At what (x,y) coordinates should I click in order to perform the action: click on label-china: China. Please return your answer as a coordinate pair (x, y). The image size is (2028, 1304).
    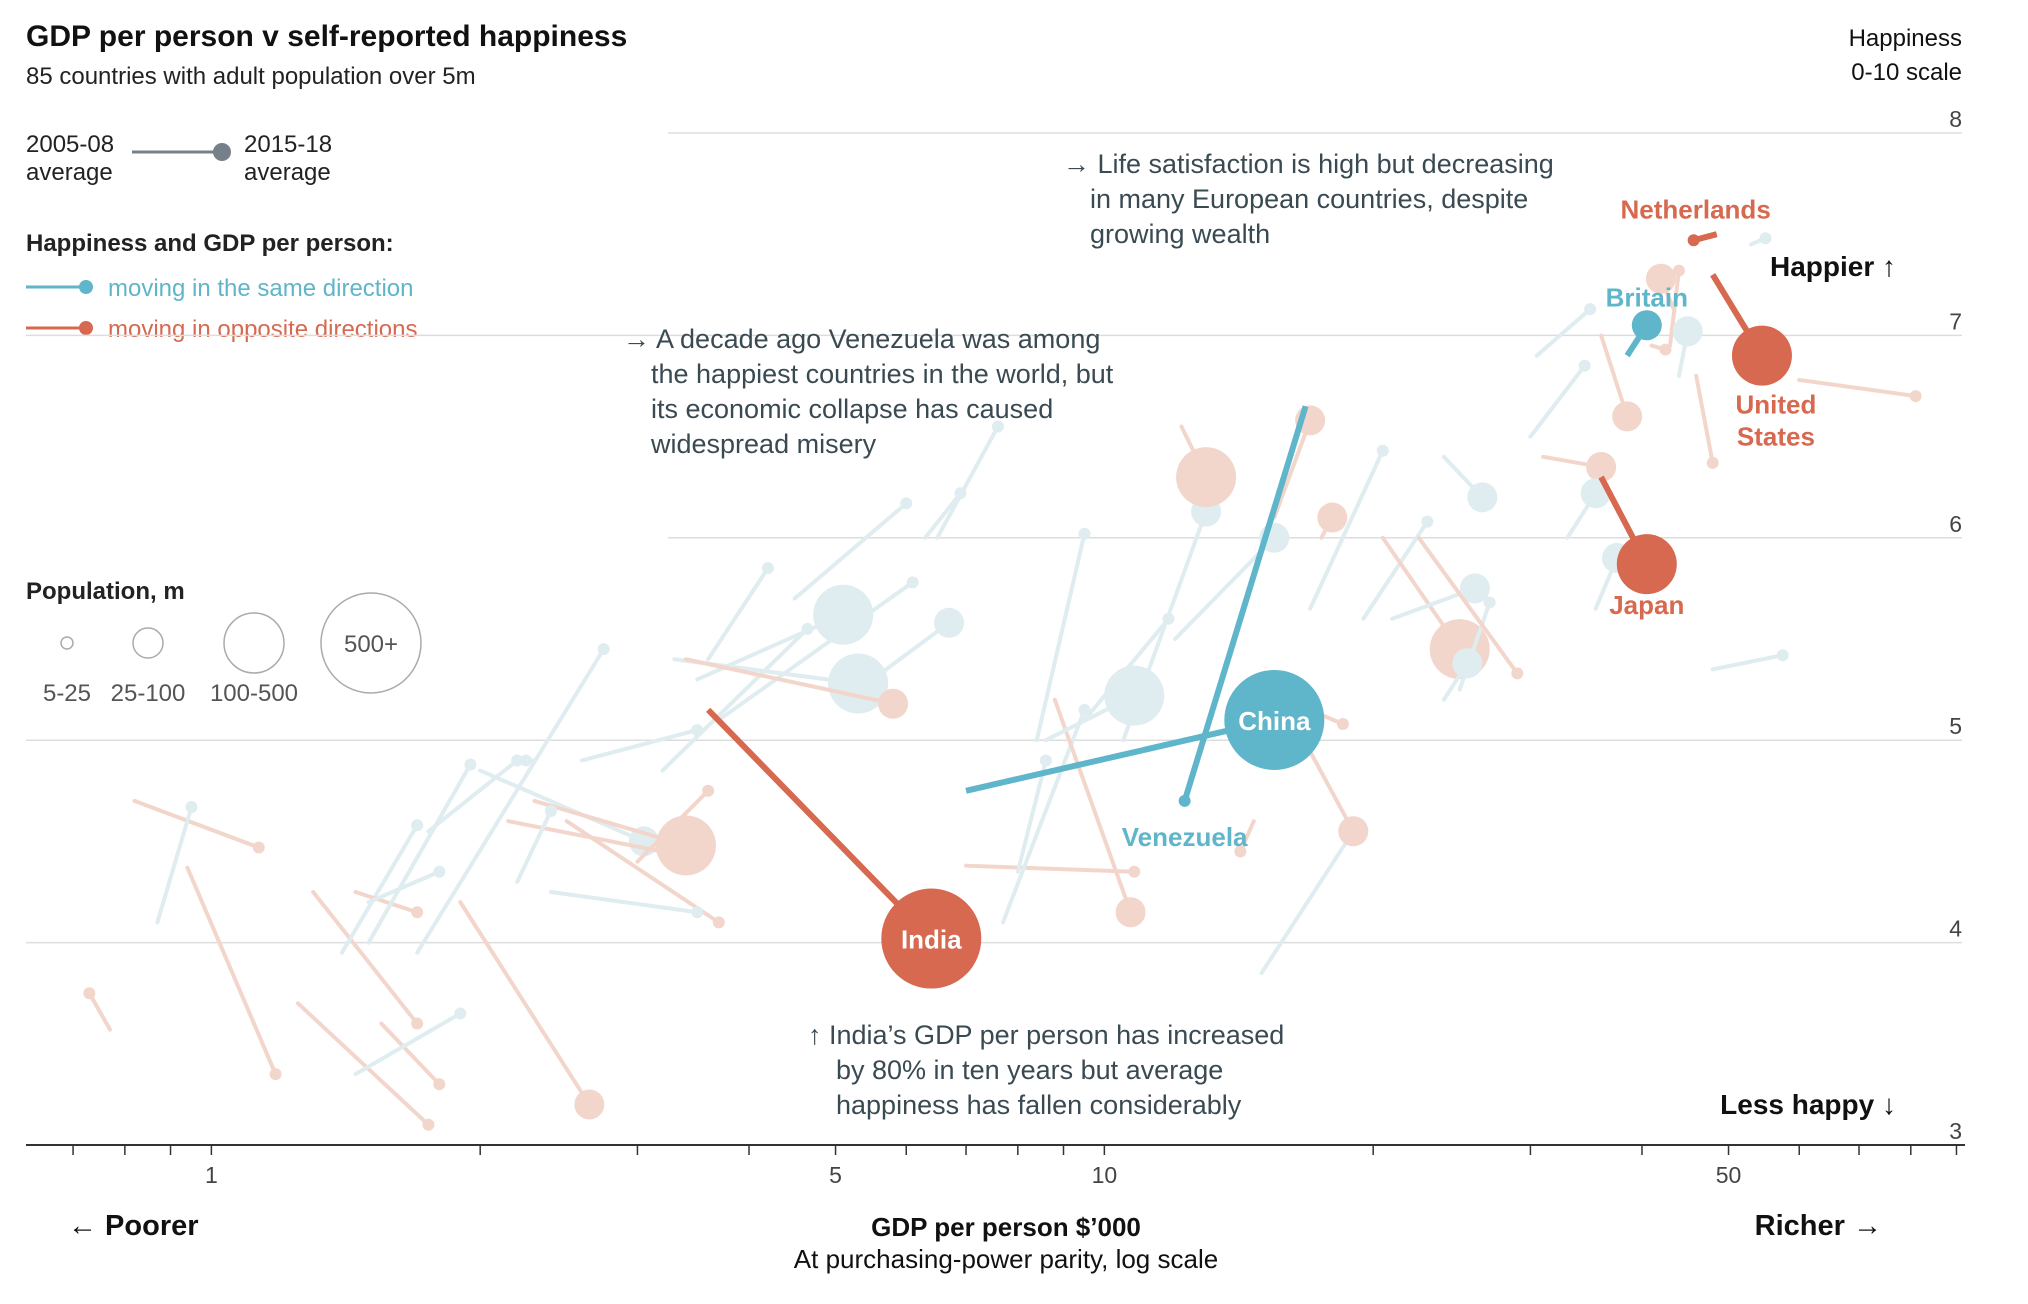
    Looking at the image, I should click on (1274, 721).